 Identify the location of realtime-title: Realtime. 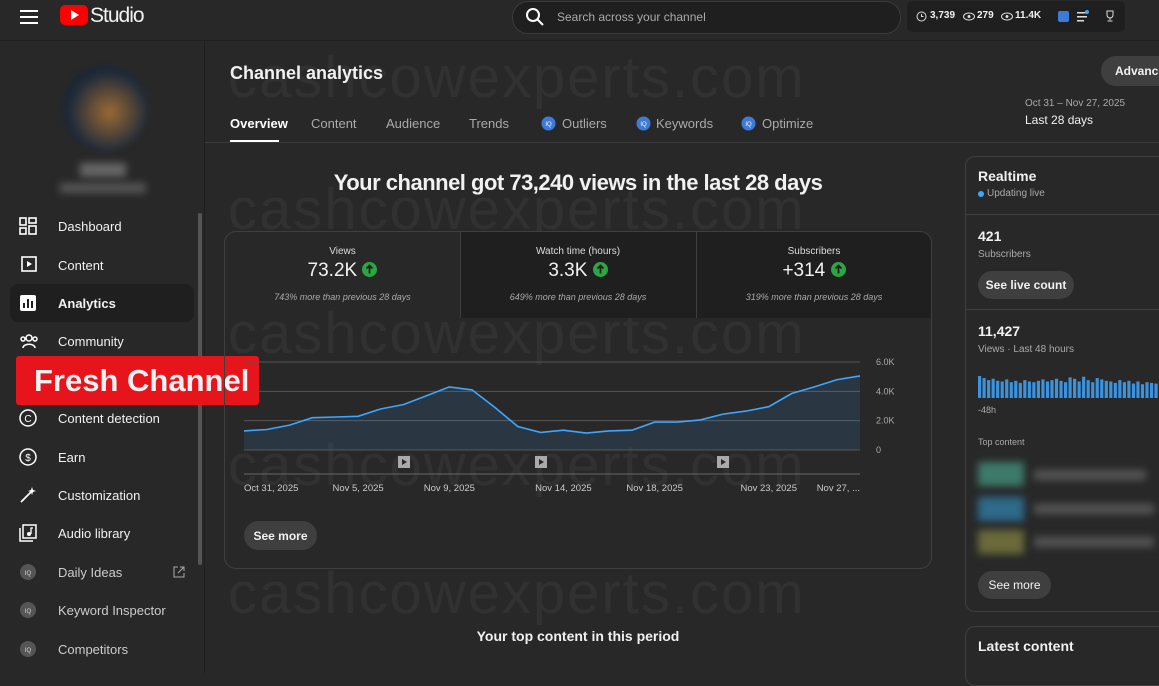
(1007, 176).